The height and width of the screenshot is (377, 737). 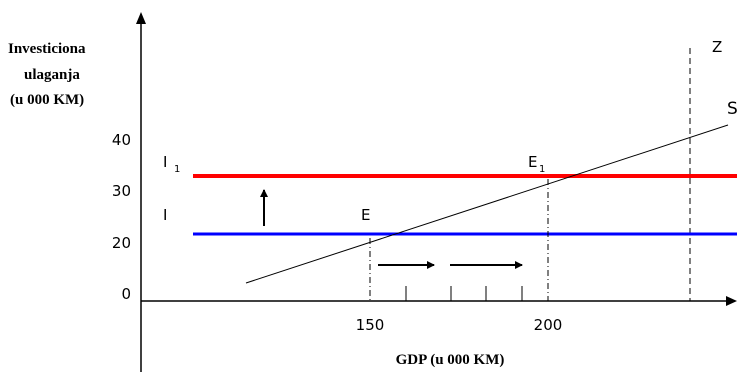 What do you see at coordinates (165, 162) in the screenshot?
I see `series-i1-label: I` at bounding box center [165, 162].